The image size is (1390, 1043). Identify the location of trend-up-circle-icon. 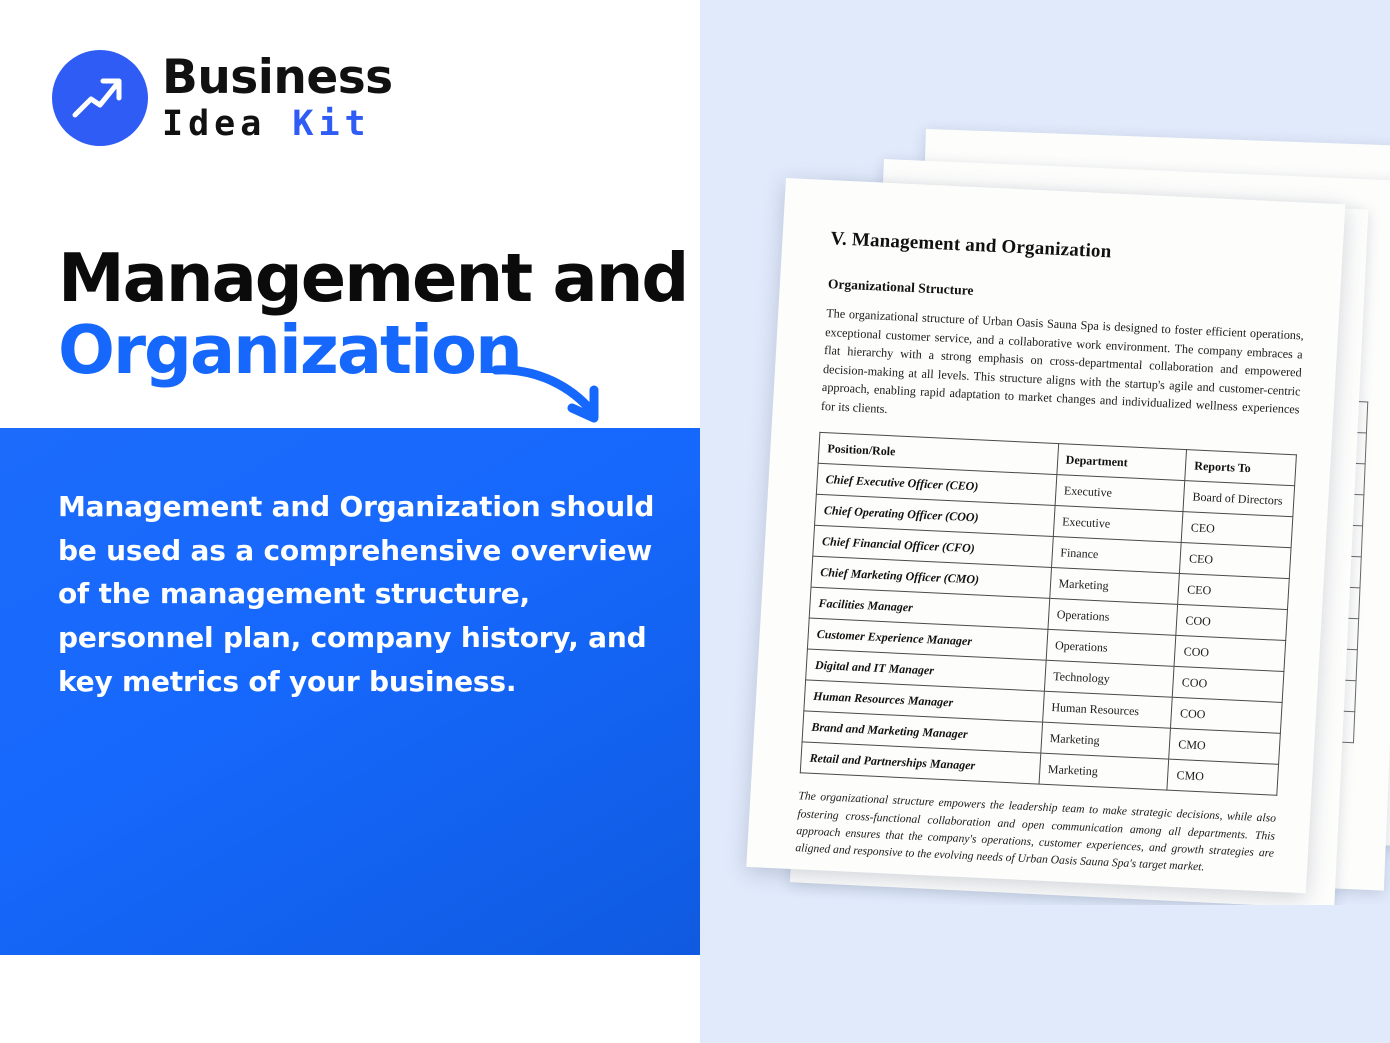
(100, 98).